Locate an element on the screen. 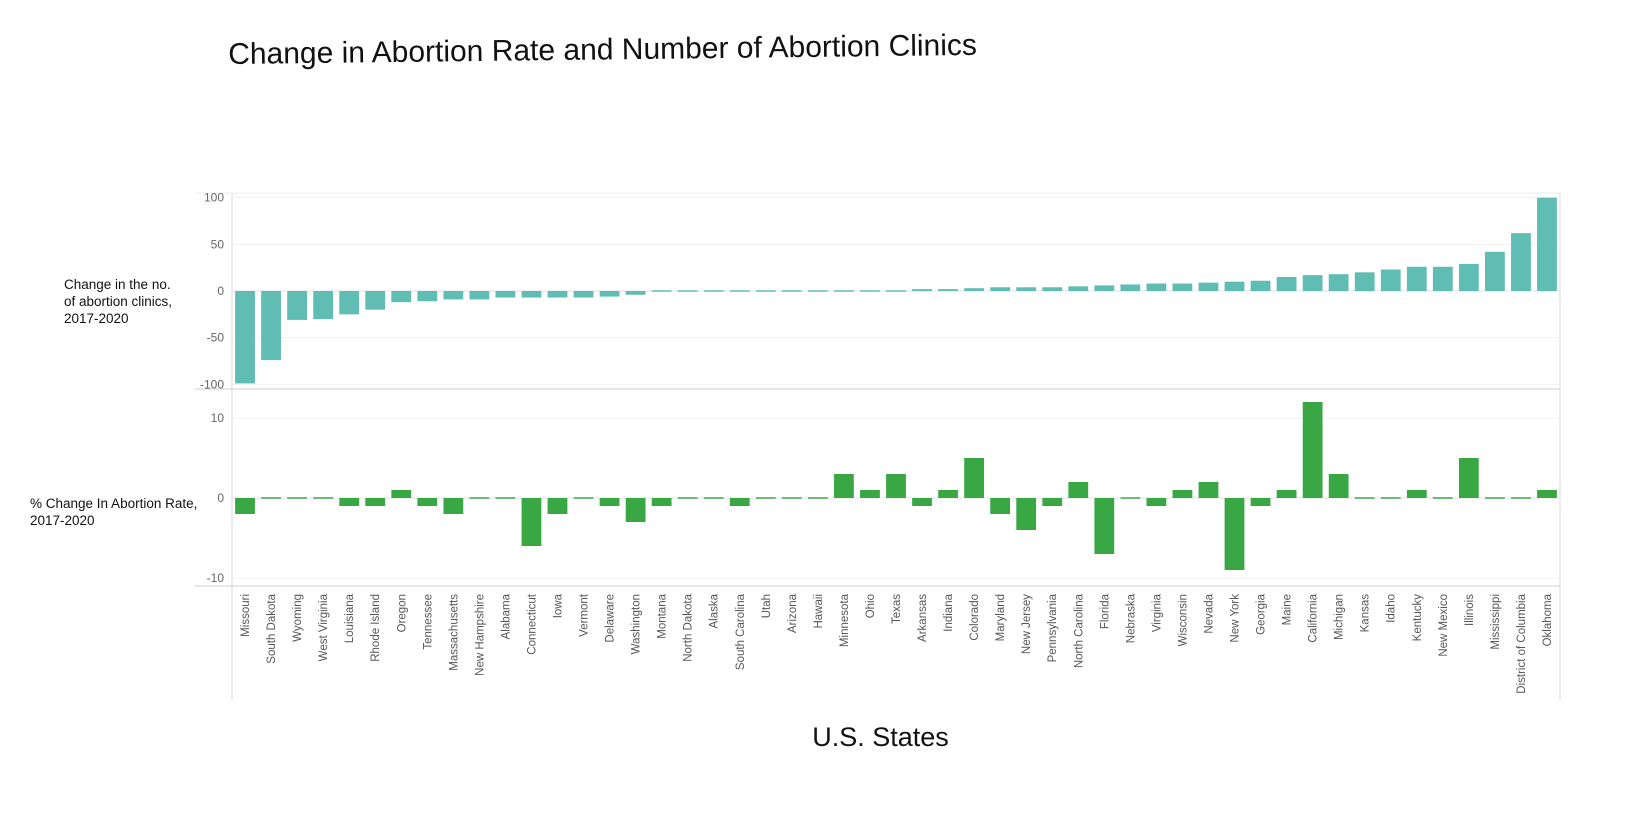  bar-virginia is located at coordinates (1156, 502).